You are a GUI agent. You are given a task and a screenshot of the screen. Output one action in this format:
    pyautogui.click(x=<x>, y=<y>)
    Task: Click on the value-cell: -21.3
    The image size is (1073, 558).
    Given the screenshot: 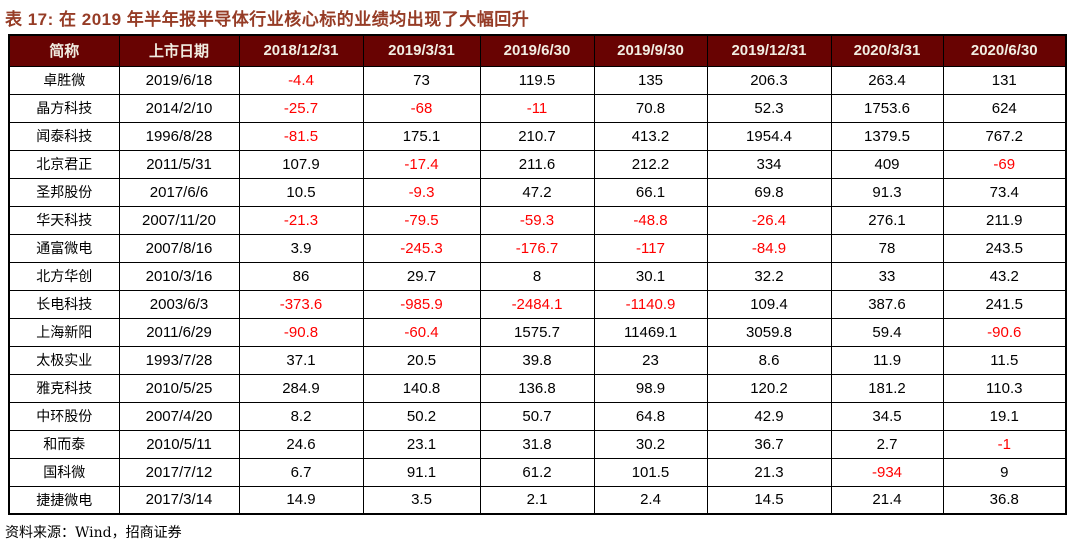 What is the action you would take?
    pyautogui.click(x=301, y=220)
    